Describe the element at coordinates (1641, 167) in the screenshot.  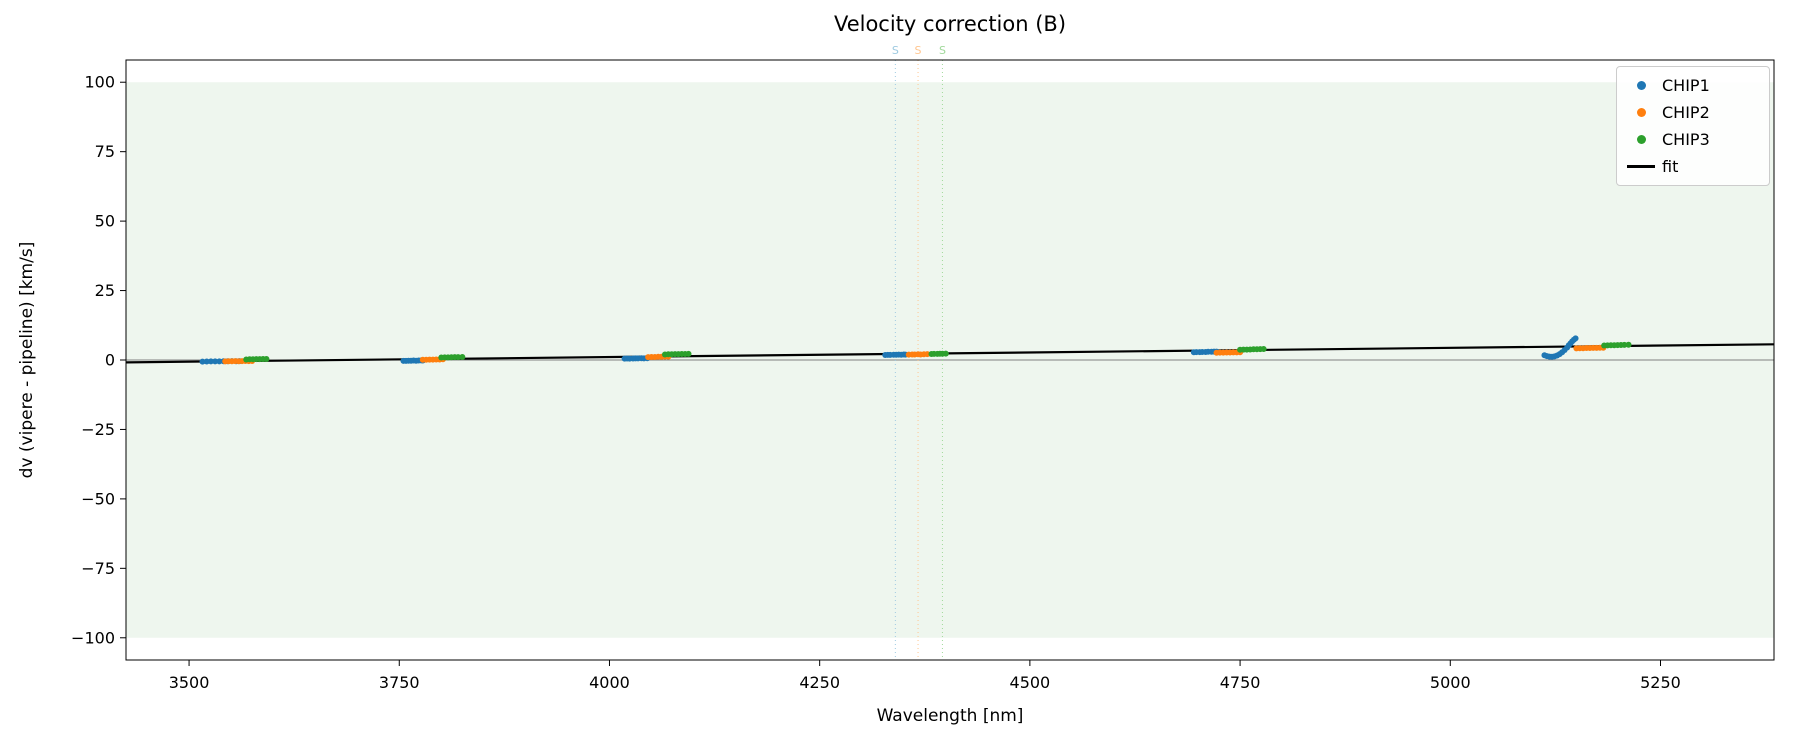
I see `legend-line-swatch` at that location.